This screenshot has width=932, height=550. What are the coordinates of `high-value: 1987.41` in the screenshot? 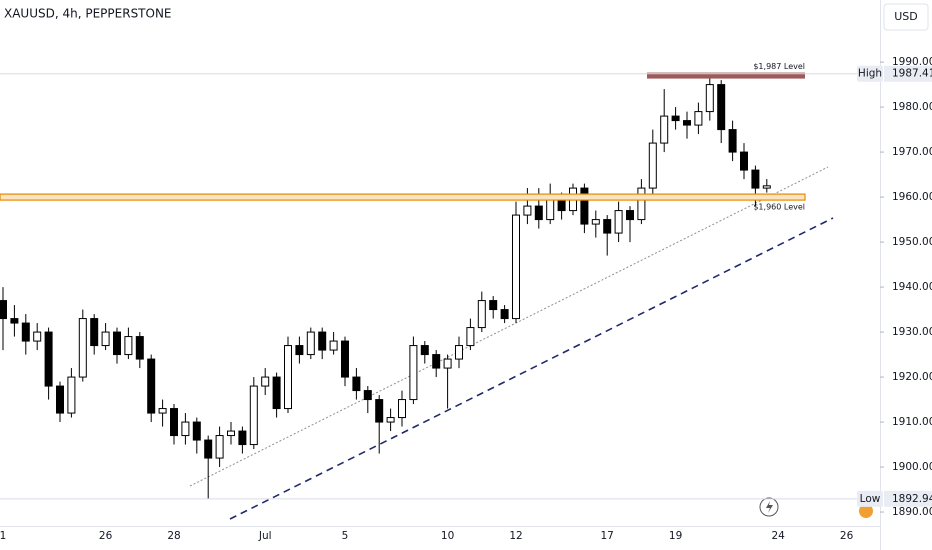 It's located at (912, 74).